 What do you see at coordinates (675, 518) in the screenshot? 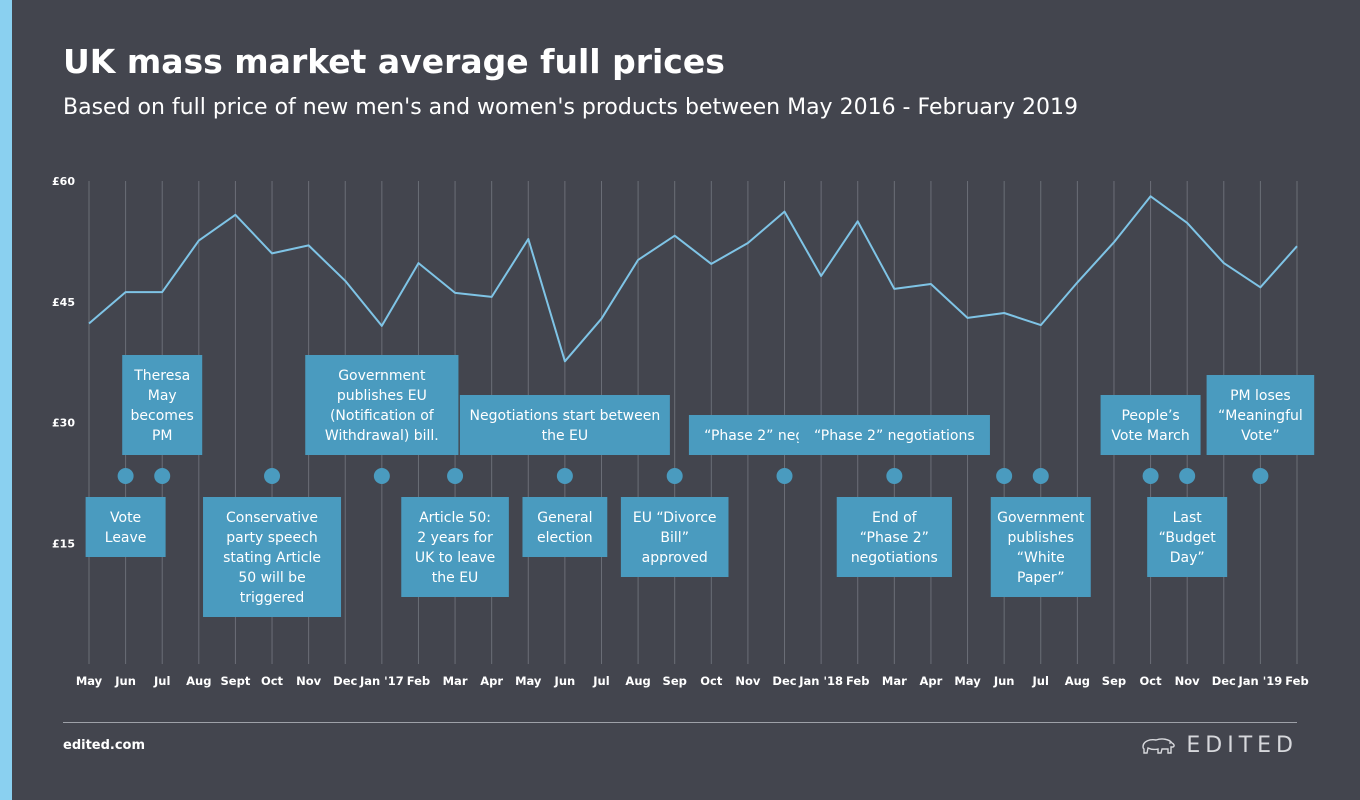
I see `annotation-label: EU “Divorce` at bounding box center [675, 518].